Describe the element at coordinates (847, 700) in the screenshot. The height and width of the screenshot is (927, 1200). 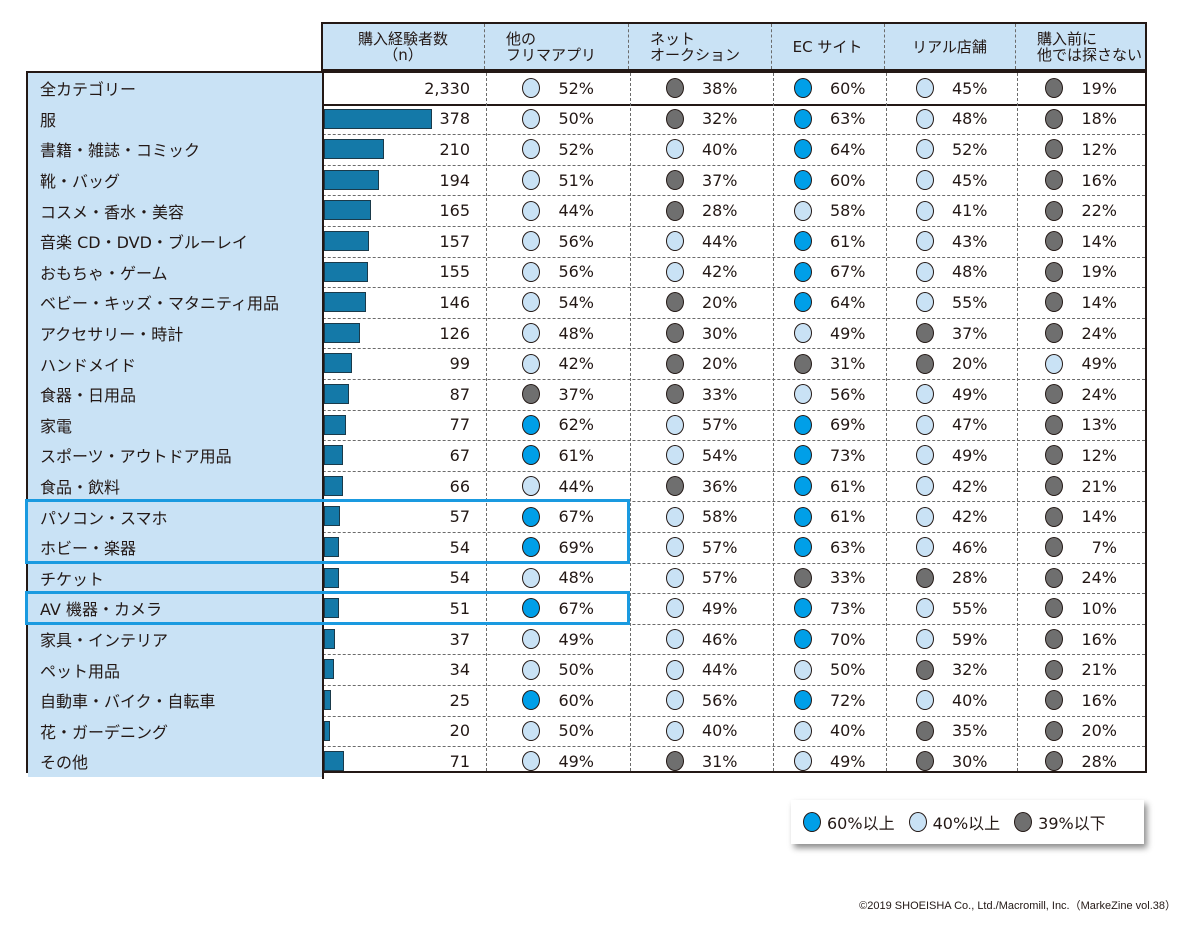
I see `percent-value: 72%` at that location.